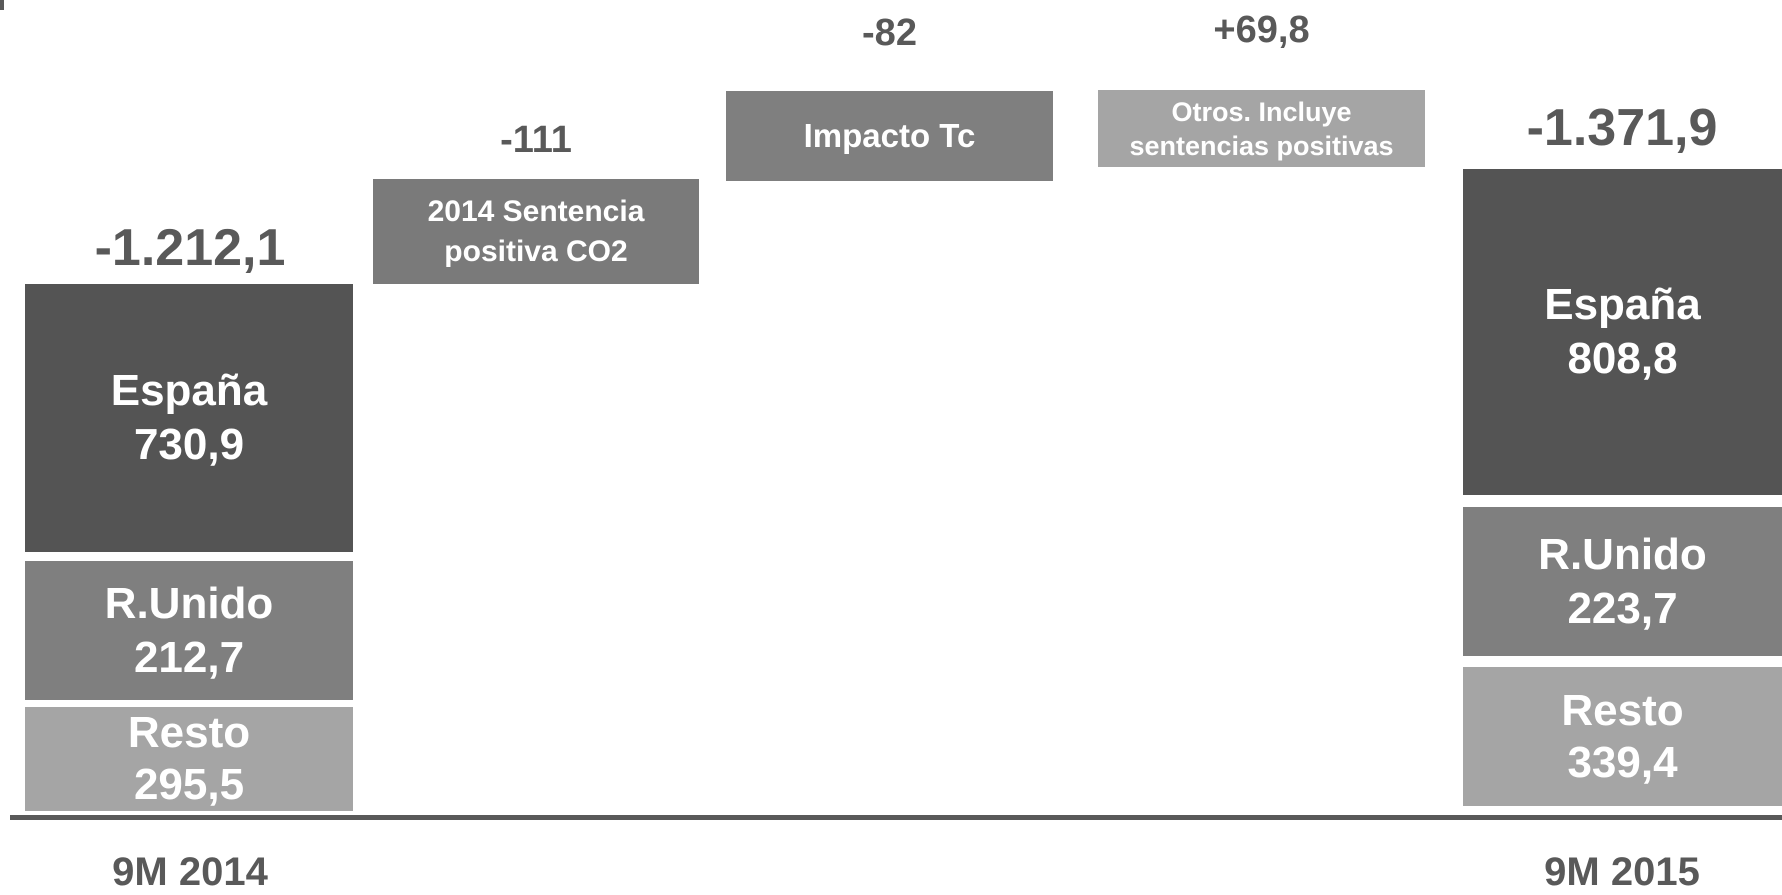 This screenshot has height=895, width=1782. What do you see at coordinates (190, 872) in the screenshot?
I see `category-label-2014: 9M 2014` at bounding box center [190, 872].